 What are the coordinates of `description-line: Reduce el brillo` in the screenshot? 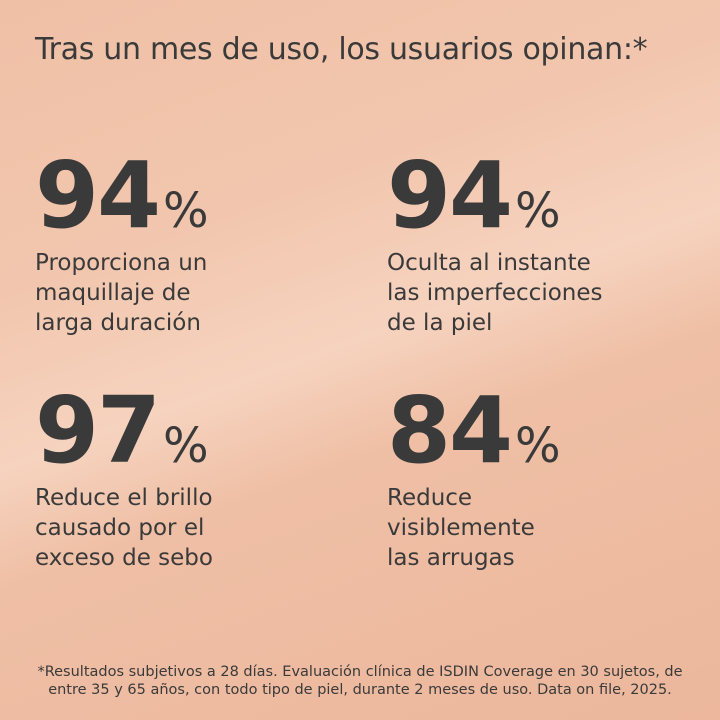 It's located at (124, 498).